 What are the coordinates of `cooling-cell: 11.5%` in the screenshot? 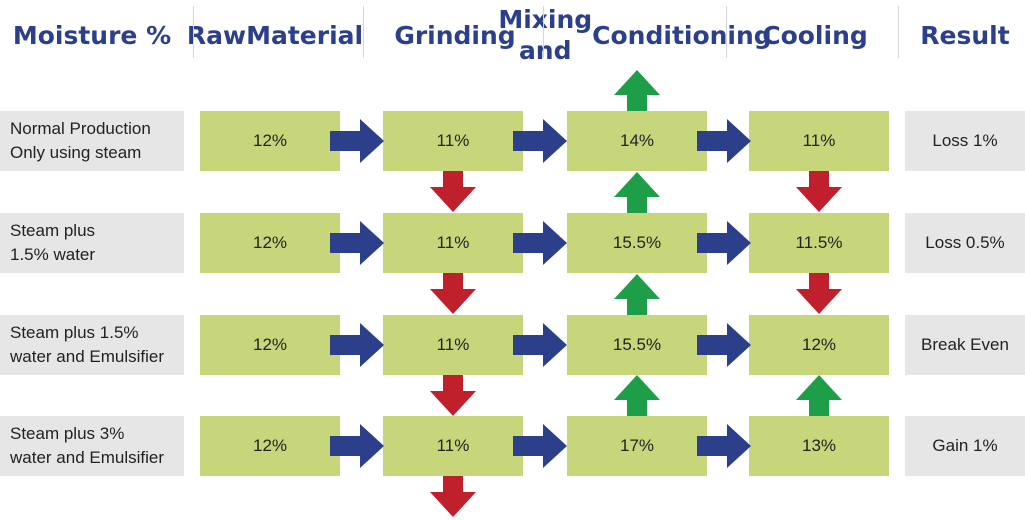 It's located at (819, 243).